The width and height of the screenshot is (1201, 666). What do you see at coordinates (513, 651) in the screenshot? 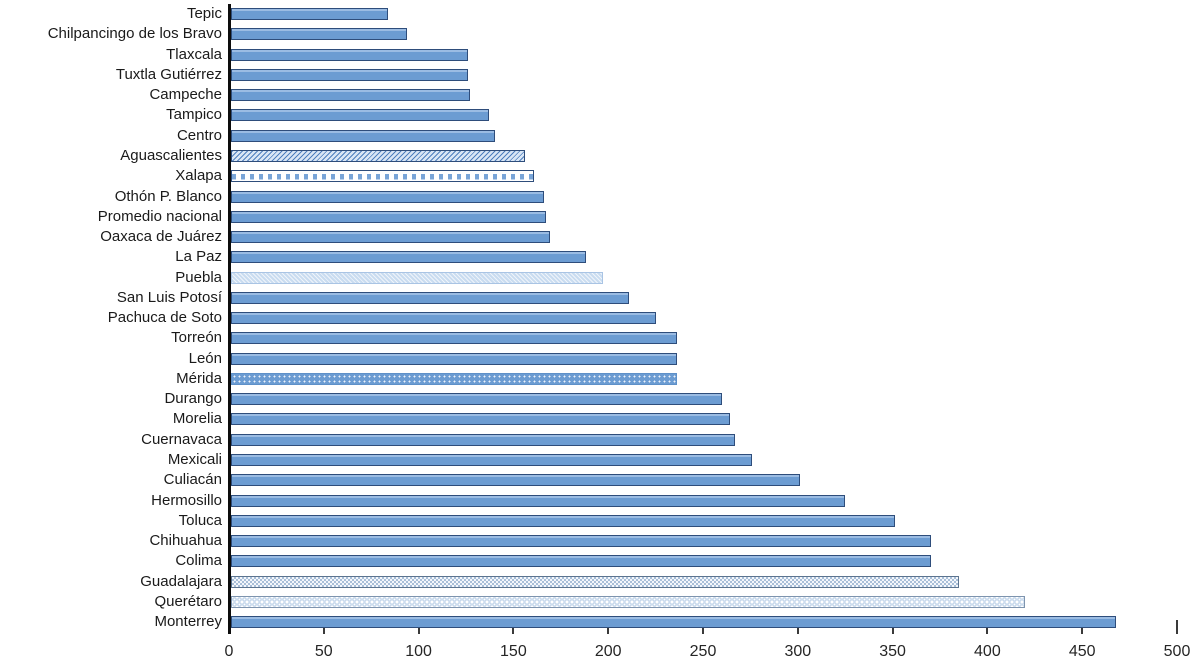
I see `x-axis-tick-label: 150` at bounding box center [513, 651].